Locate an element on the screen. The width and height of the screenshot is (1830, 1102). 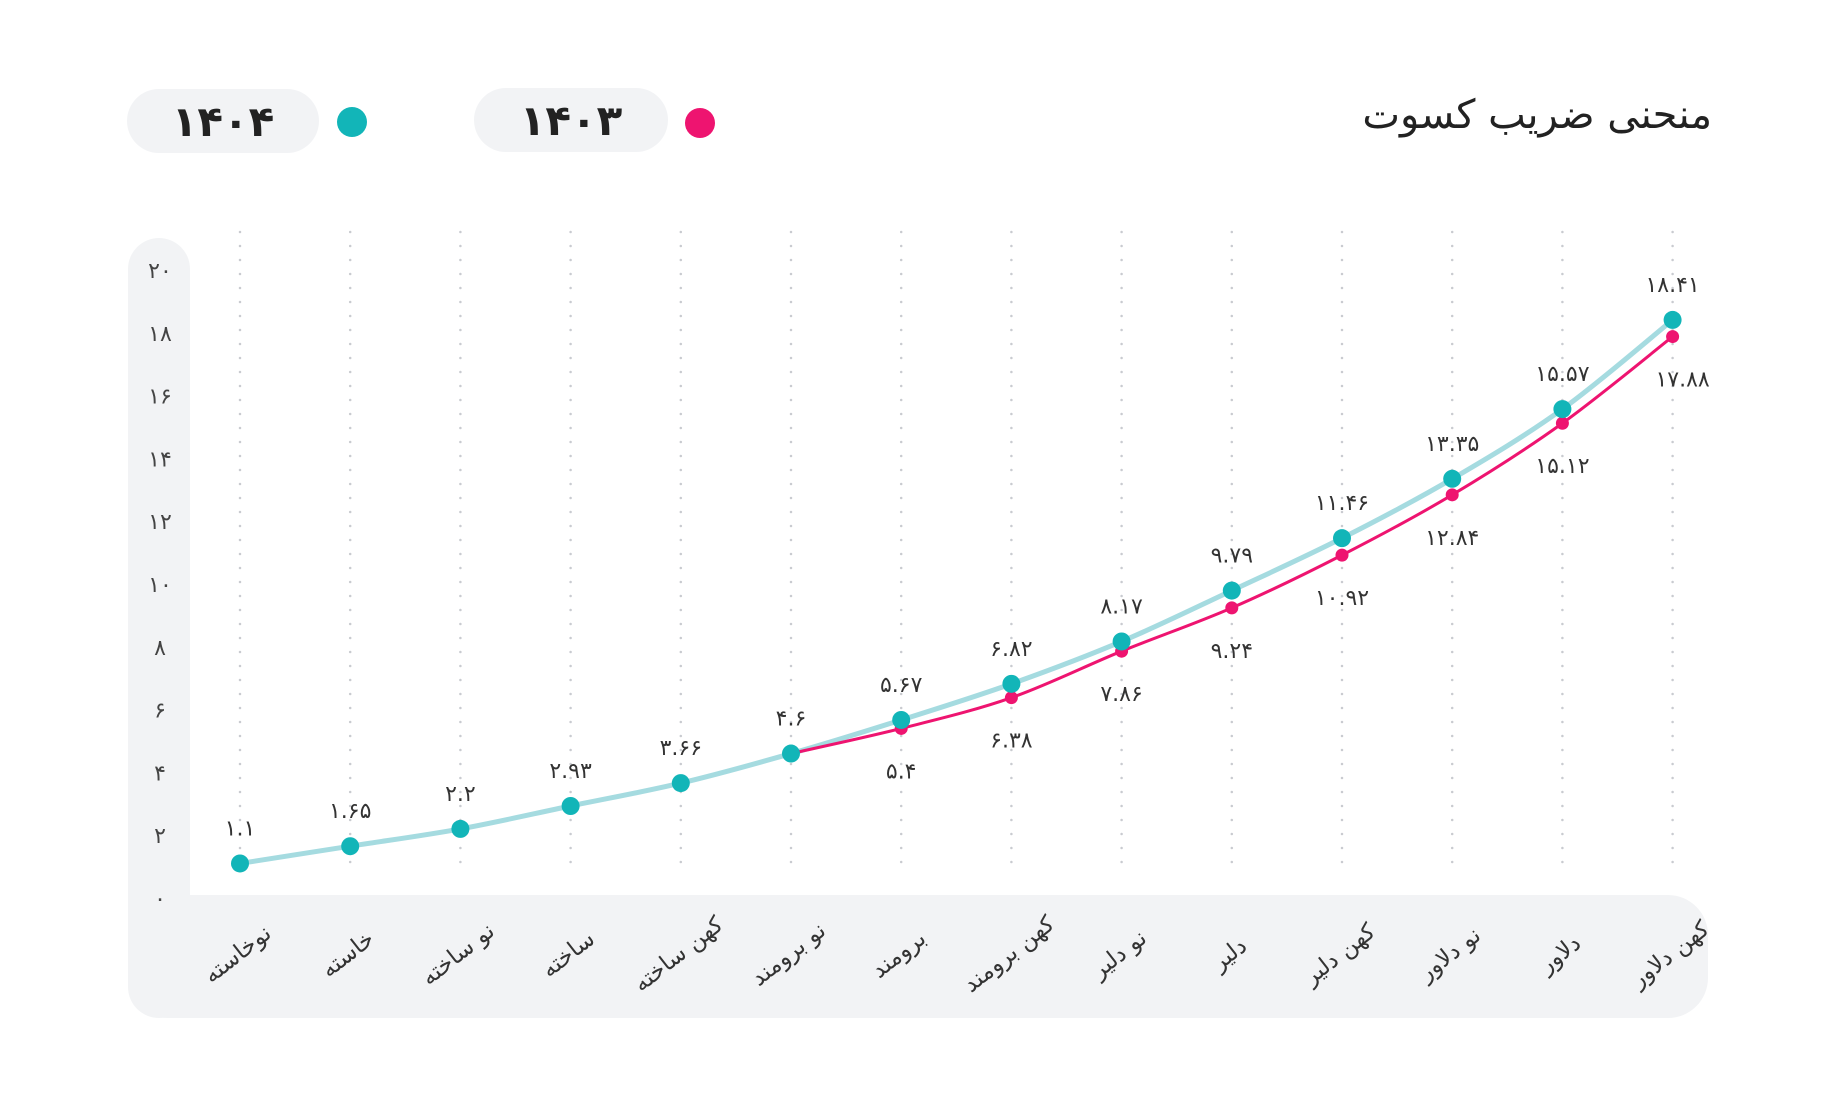
legend-pill-1403: ۱۴۰۳ is located at coordinates (571, 120).